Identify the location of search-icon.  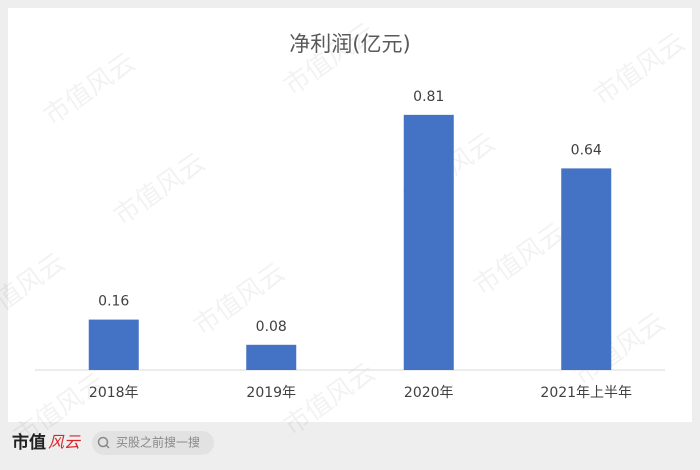
(103, 442).